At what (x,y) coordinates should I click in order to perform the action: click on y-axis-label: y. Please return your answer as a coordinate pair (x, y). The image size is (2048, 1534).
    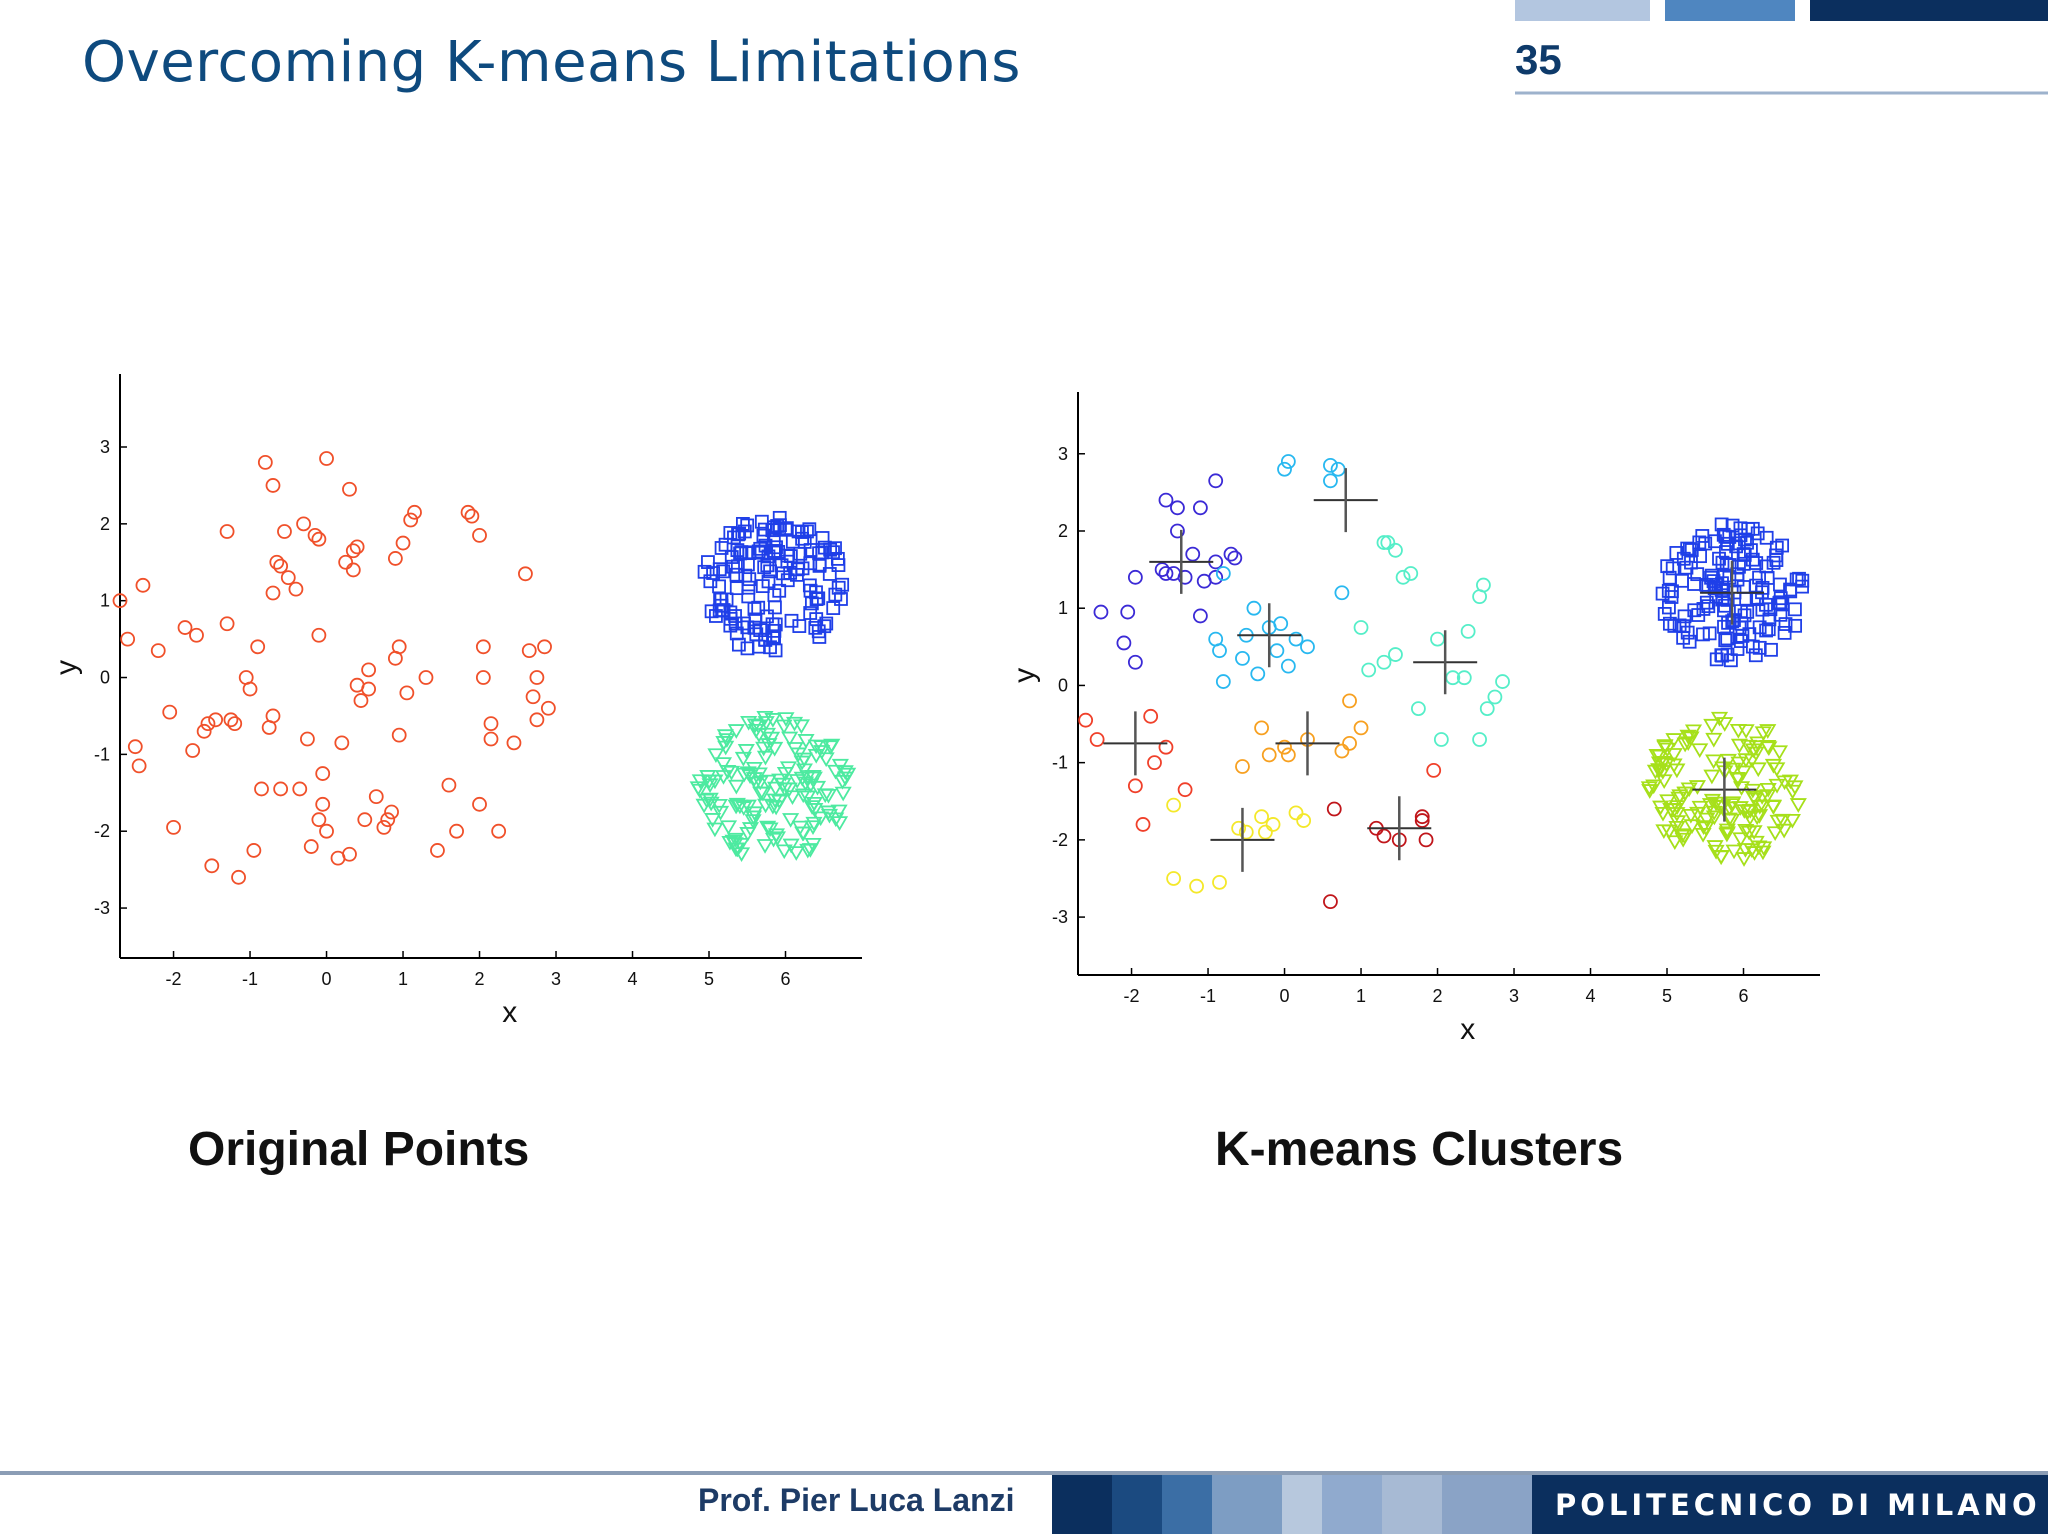
    Looking at the image, I should click on (66, 667).